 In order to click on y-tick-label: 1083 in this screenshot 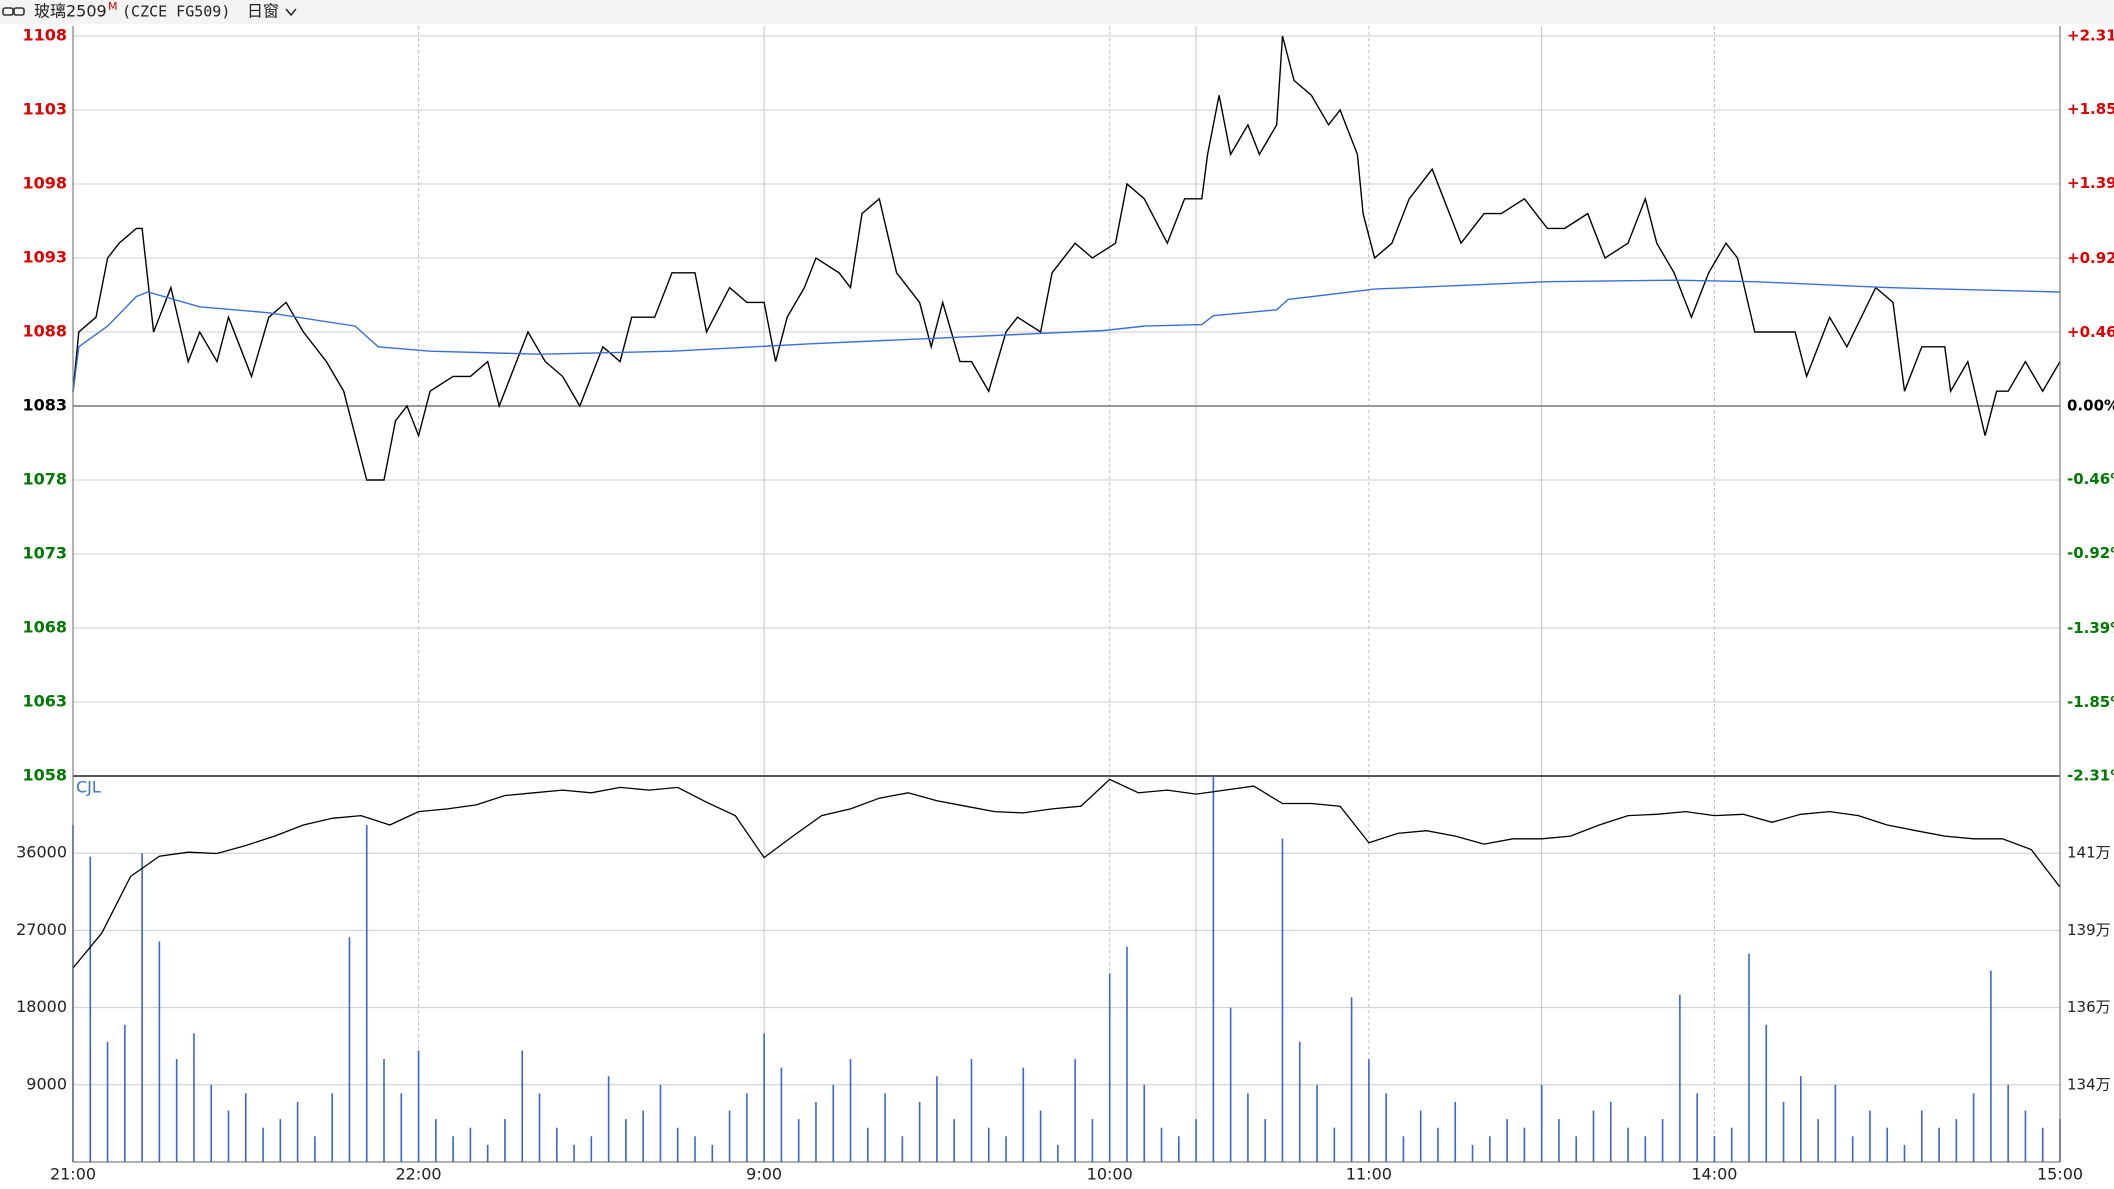, I will do `click(44, 405)`.